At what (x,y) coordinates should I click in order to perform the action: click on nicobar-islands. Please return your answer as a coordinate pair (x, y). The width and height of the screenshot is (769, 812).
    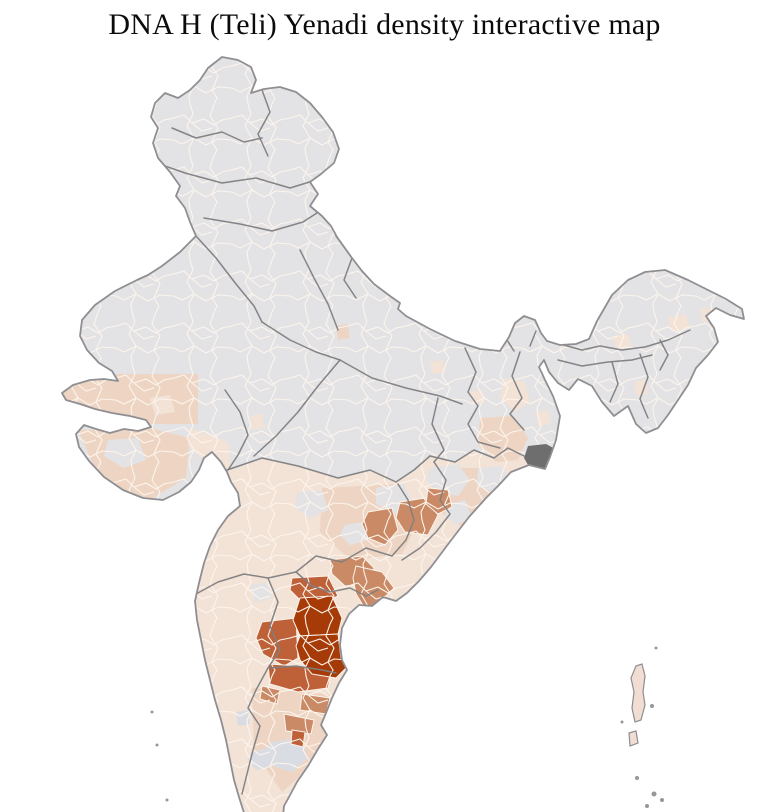
    Looking at the image, I should click on (649, 792).